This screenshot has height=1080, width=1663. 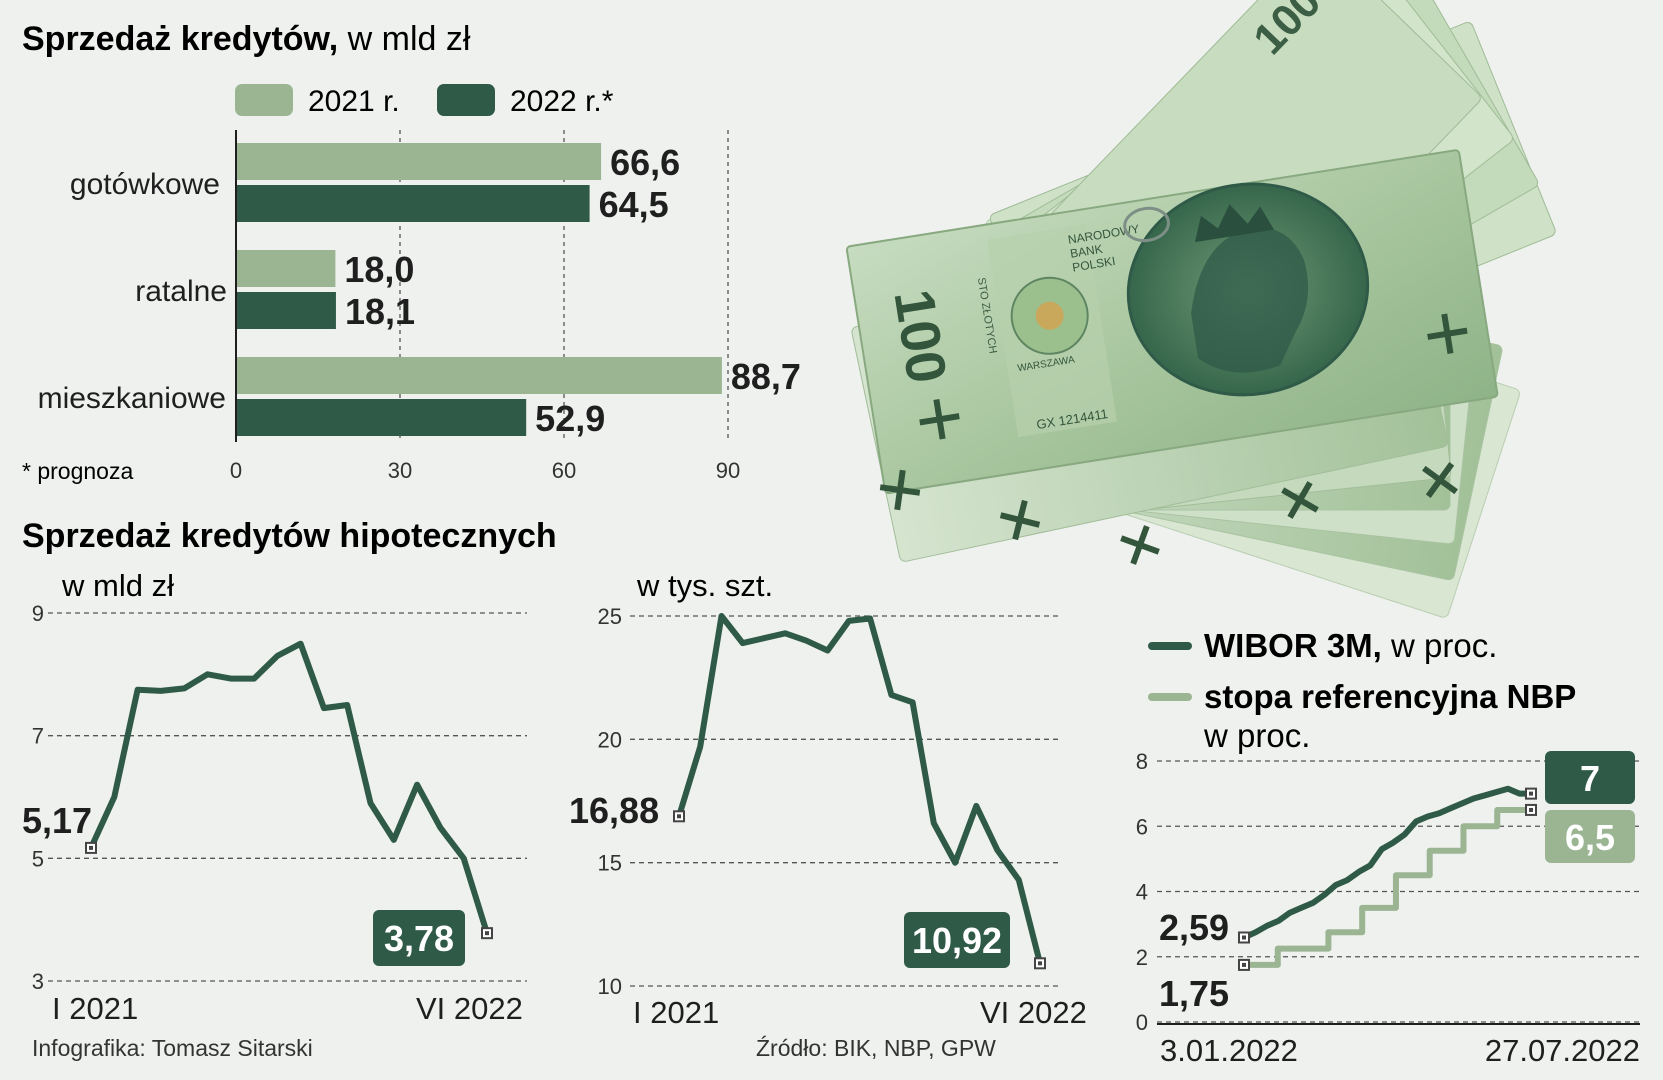 I want to click on legend-label-nbp: stopa referencyjna NBP, so click(x=1390, y=696).